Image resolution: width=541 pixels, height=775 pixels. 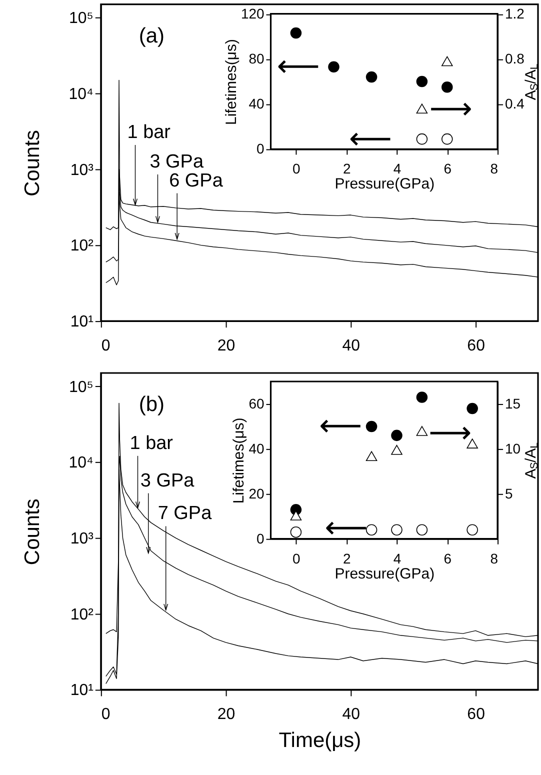 I want to click on y2-tick-label: 5, so click(x=509, y=493).